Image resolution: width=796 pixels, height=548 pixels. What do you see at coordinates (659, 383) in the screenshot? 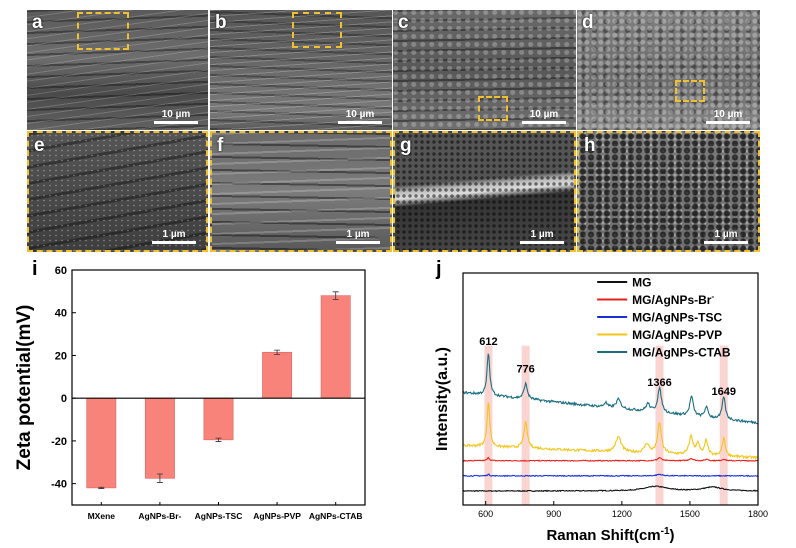
I see `peak-label: 1366` at bounding box center [659, 383].